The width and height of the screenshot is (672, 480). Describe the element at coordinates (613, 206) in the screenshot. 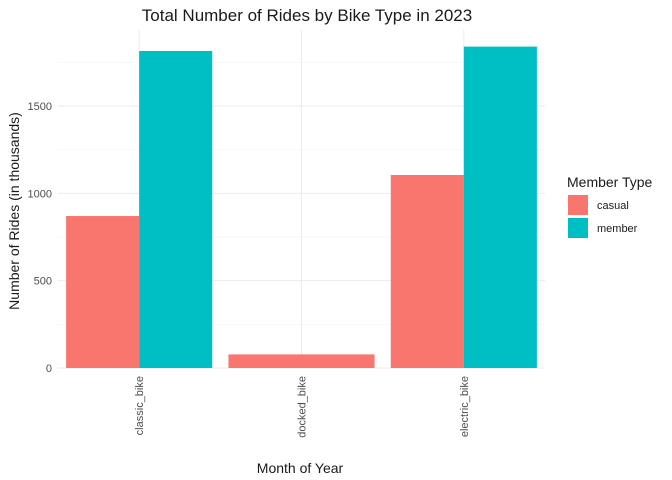

I see `legend-label-casual: casual` at that location.